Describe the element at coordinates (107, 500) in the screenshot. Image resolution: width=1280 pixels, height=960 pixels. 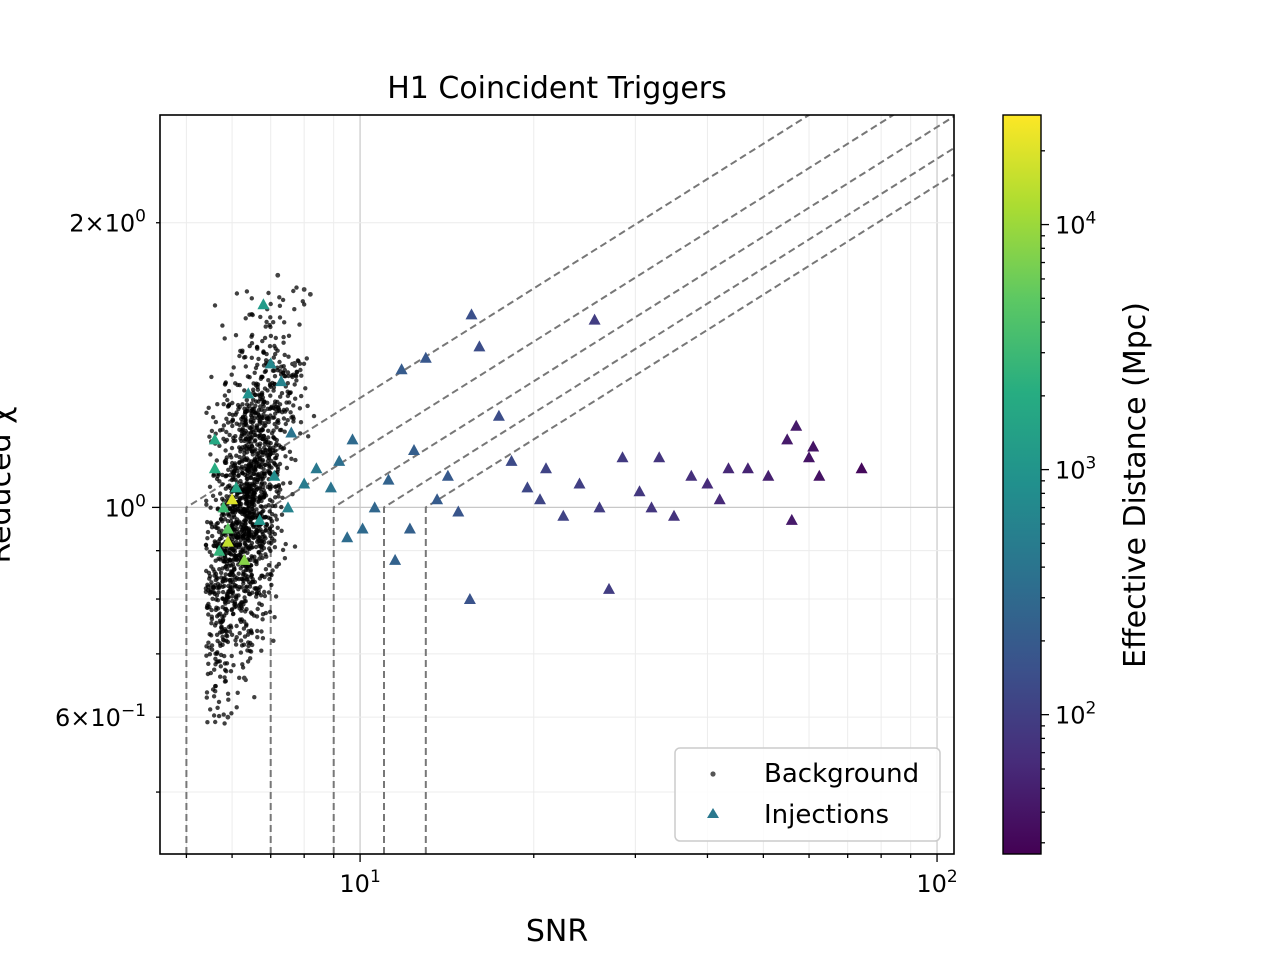
I see `y-ticks: 2×100 100 6×10⁻¹` at that location.